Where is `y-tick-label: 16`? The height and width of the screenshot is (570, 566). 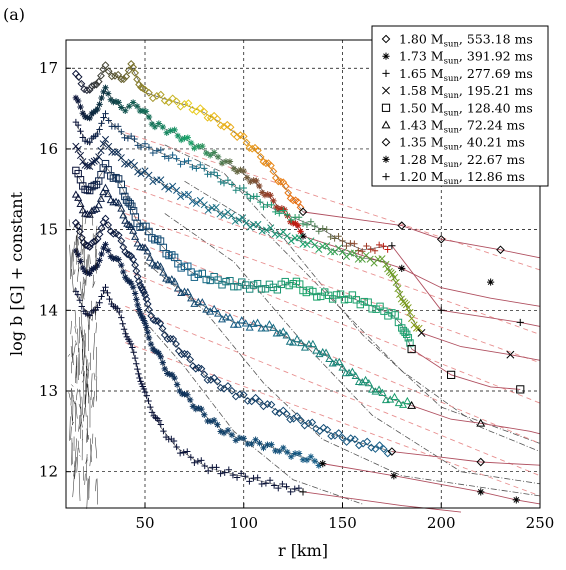
y-tick-label: 16 is located at coordinates (48, 149).